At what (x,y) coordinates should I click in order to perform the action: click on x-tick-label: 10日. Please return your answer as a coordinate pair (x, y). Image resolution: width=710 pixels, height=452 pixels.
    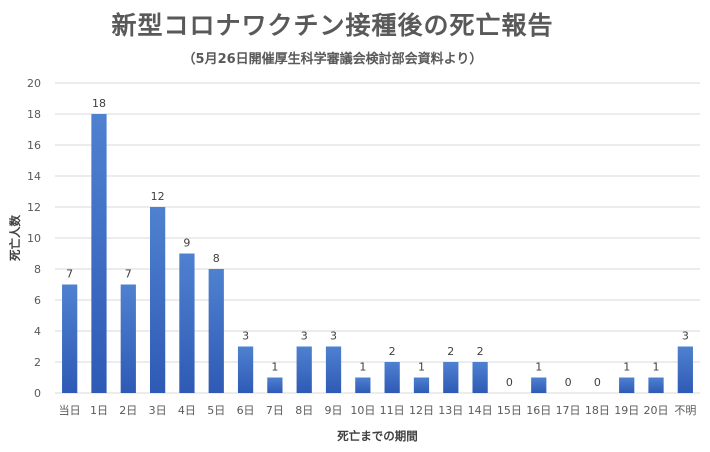
    Looking at the image, I should click on (362, 410).